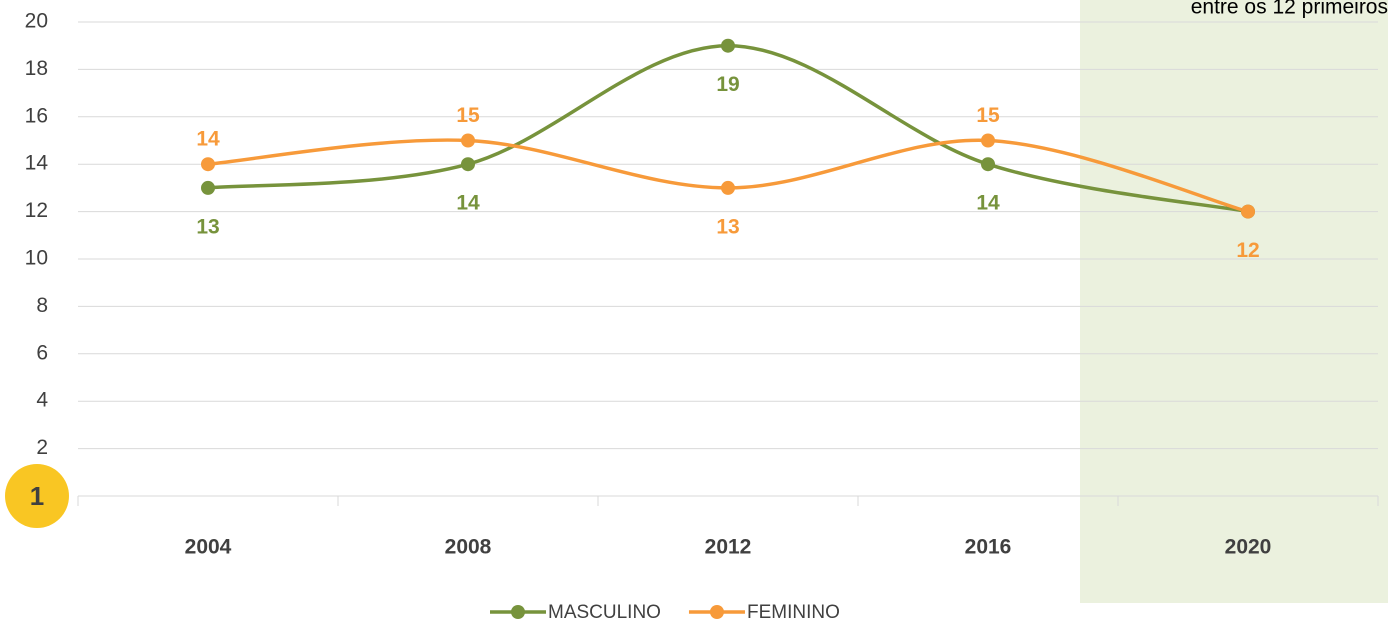 The width and height of the screenshot is (1388, 630). Describe the element at coordinates (36, 258) in the screenshot. I see `y-tick-label: 10` at that location.